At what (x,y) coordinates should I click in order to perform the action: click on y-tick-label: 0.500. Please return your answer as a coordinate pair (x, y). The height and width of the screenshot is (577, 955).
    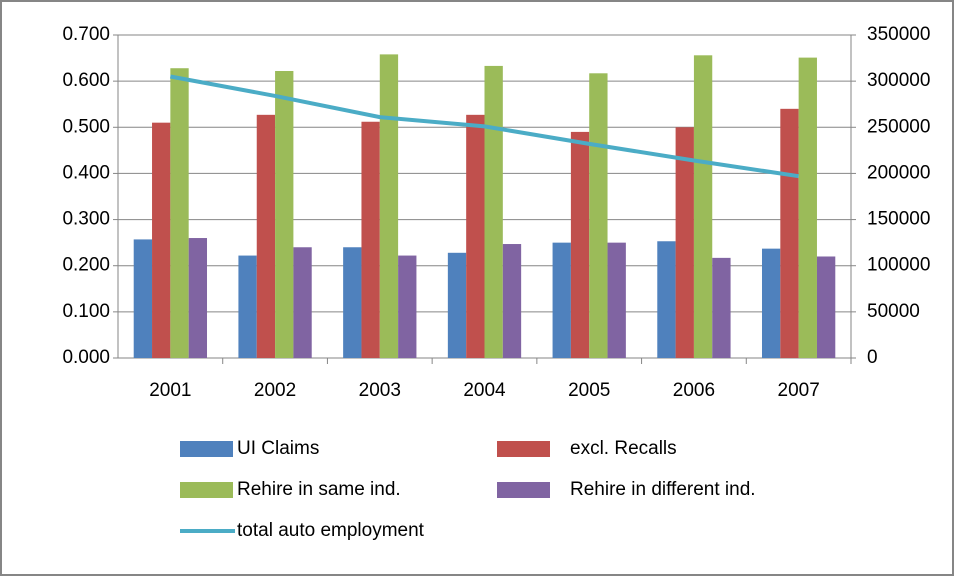
    Looking at the image, I should click on (86, 126).